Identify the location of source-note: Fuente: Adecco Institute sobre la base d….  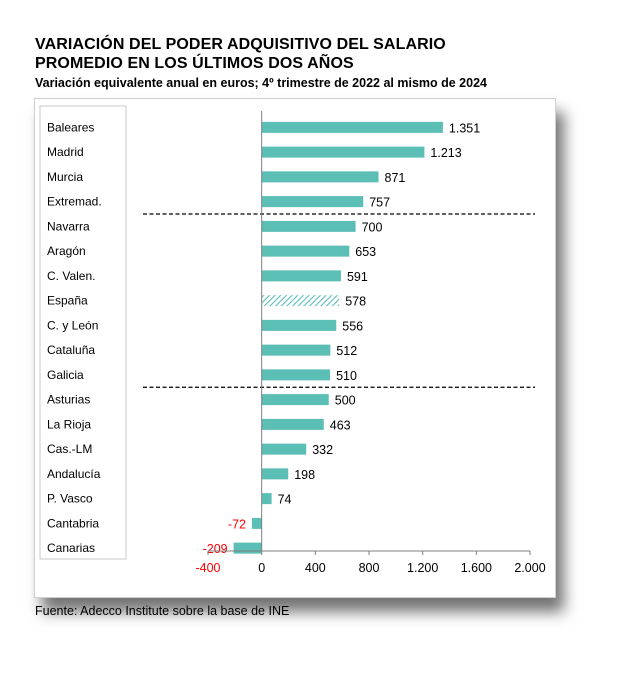
(162, 611).